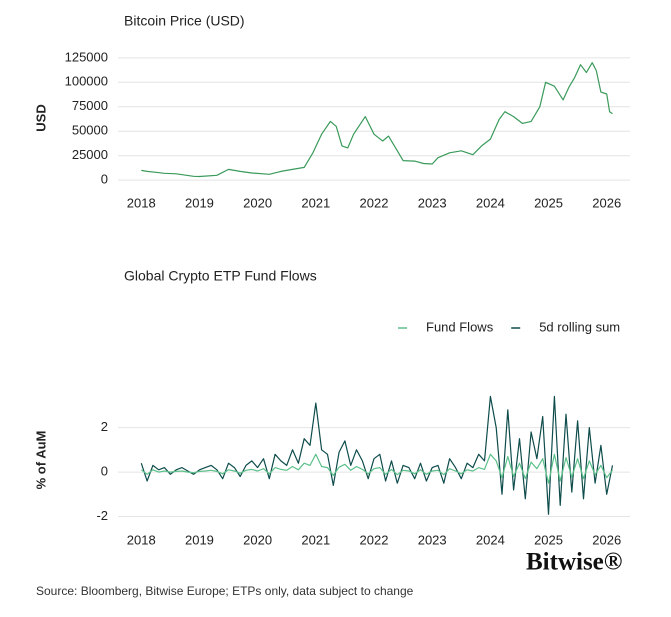 The height and width of the screenshot is (617, 671). I want to click on y-tick-label: 100000, so click(86, 81).